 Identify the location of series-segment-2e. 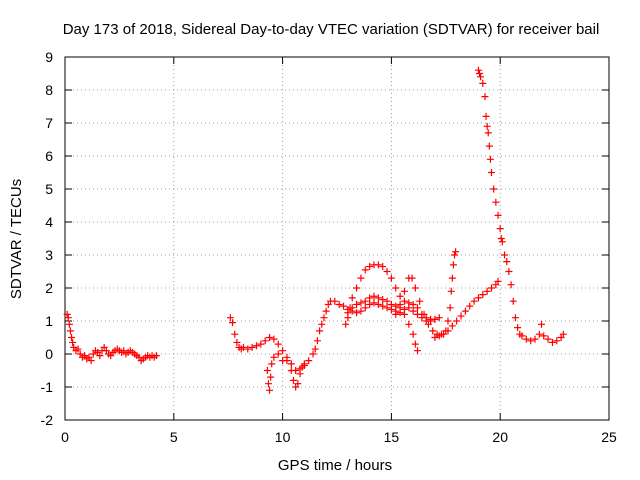
(466, 309).